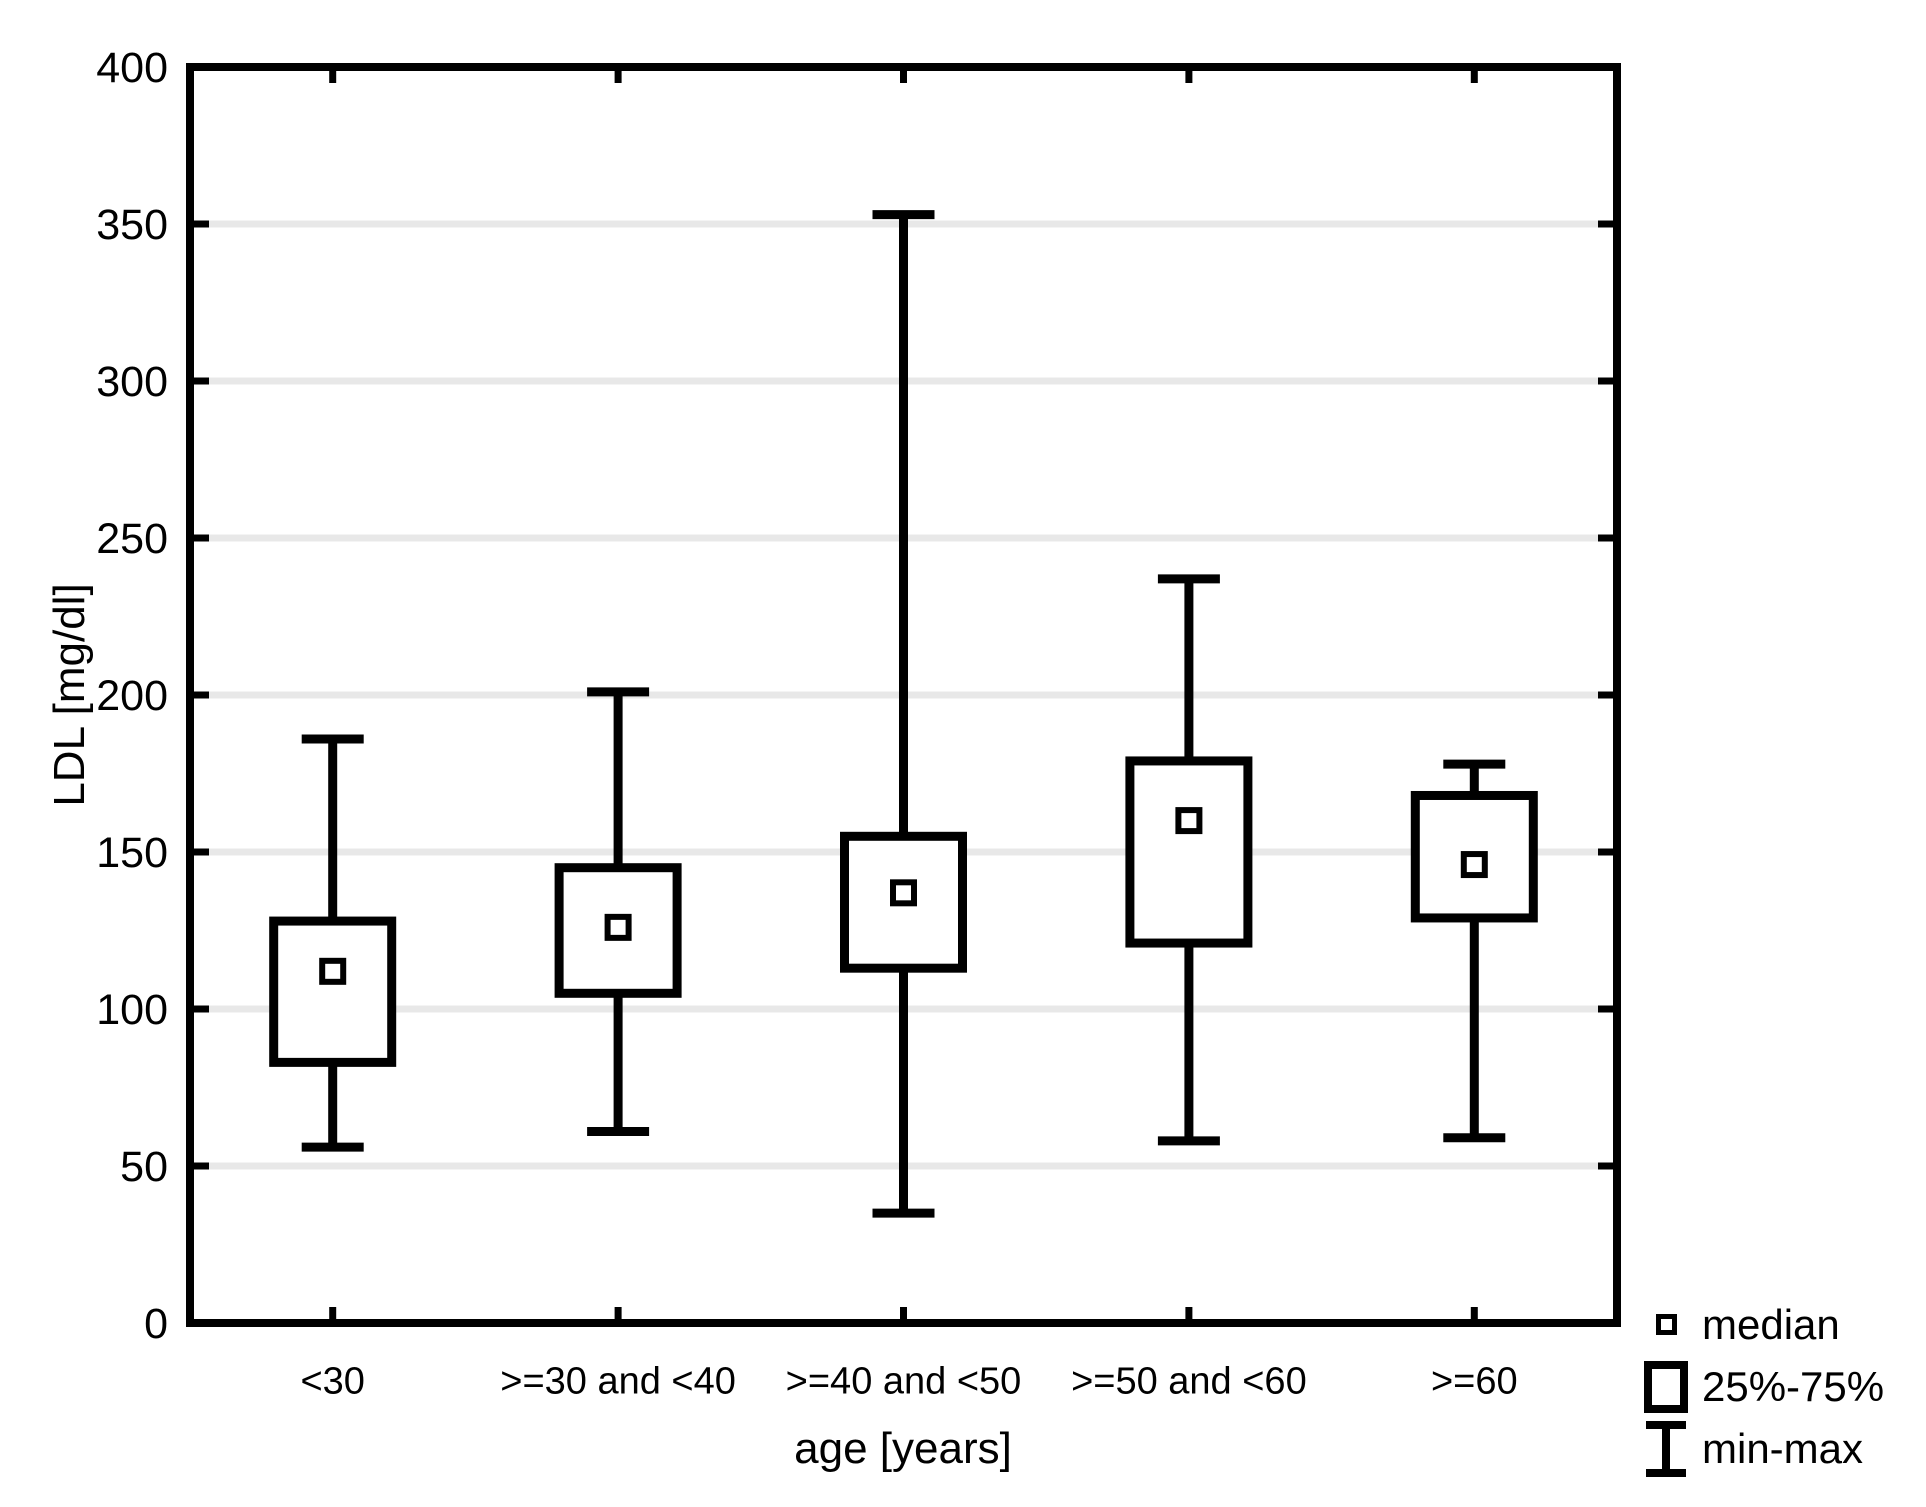 The height and width of the screenshot is (1507, 1926). Describe the element at coordinates (132, 539) in the screenshot. I see `y-tick-label: 250` at that location.